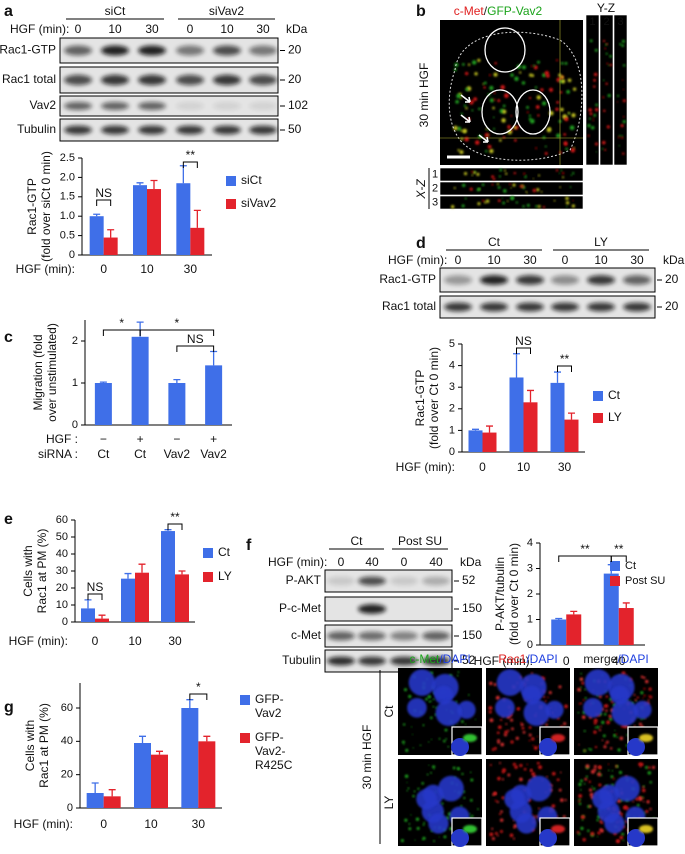 This screenshot has height=854, width=685. Describe the element at coordinates (424, 95) in the screenshot. I see `side-label: 30 min HGF` at that location.